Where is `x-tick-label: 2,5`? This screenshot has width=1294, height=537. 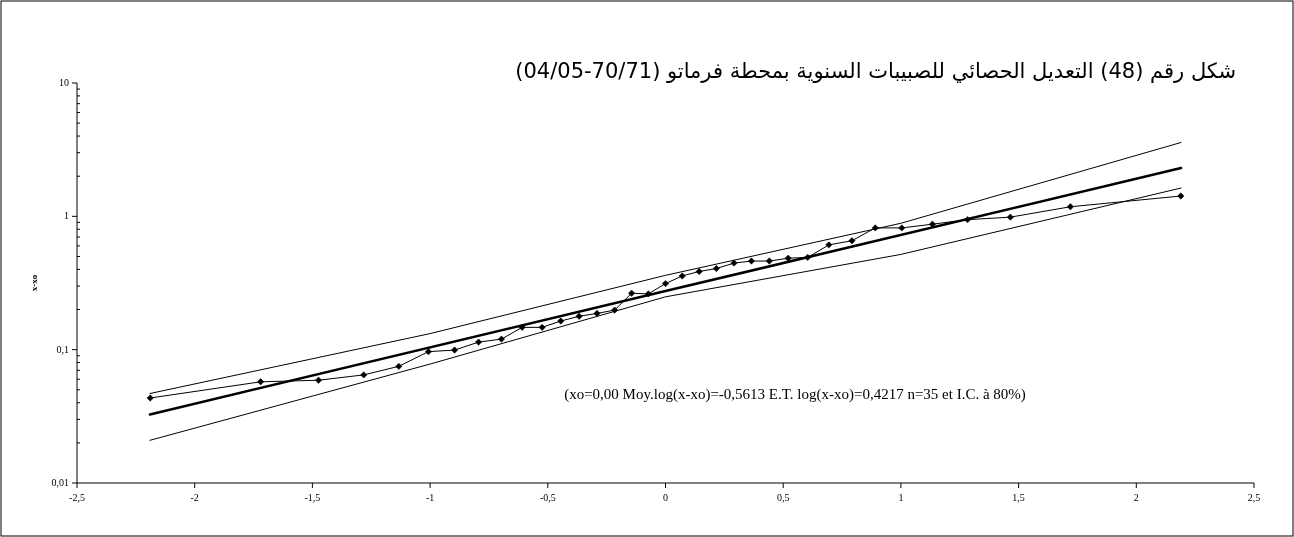
x-tick-label: 2,5 is located at coordinates (1254, 497).